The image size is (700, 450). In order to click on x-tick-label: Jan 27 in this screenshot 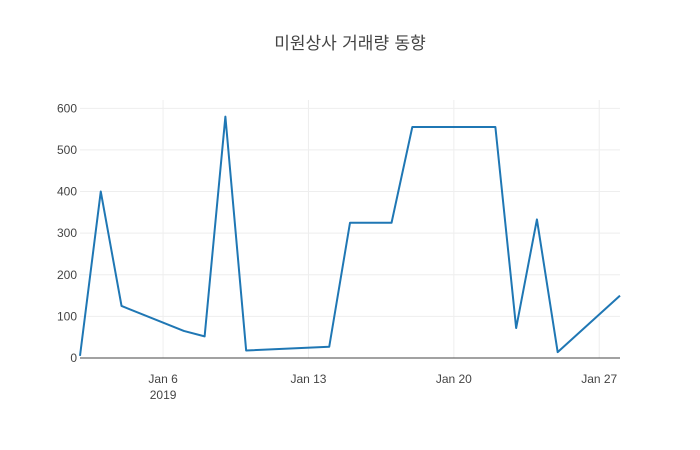, I will do `click(599, 379)`.